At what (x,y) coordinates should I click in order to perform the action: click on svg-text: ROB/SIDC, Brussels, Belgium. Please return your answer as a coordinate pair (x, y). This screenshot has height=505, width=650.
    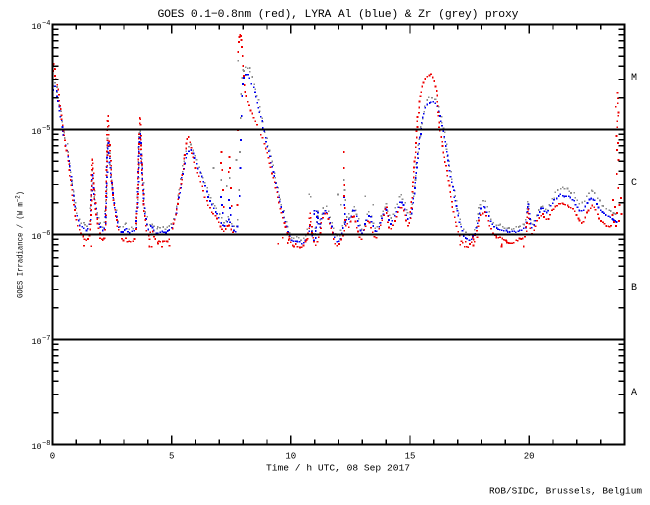
    Looking at the image, I should click on (565, 491).